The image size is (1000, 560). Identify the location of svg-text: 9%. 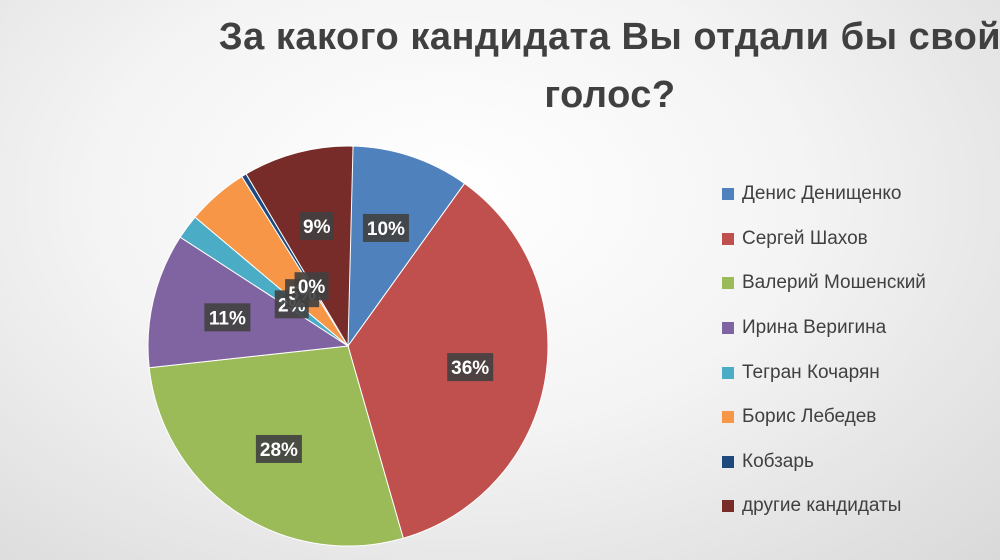
(317, 227).